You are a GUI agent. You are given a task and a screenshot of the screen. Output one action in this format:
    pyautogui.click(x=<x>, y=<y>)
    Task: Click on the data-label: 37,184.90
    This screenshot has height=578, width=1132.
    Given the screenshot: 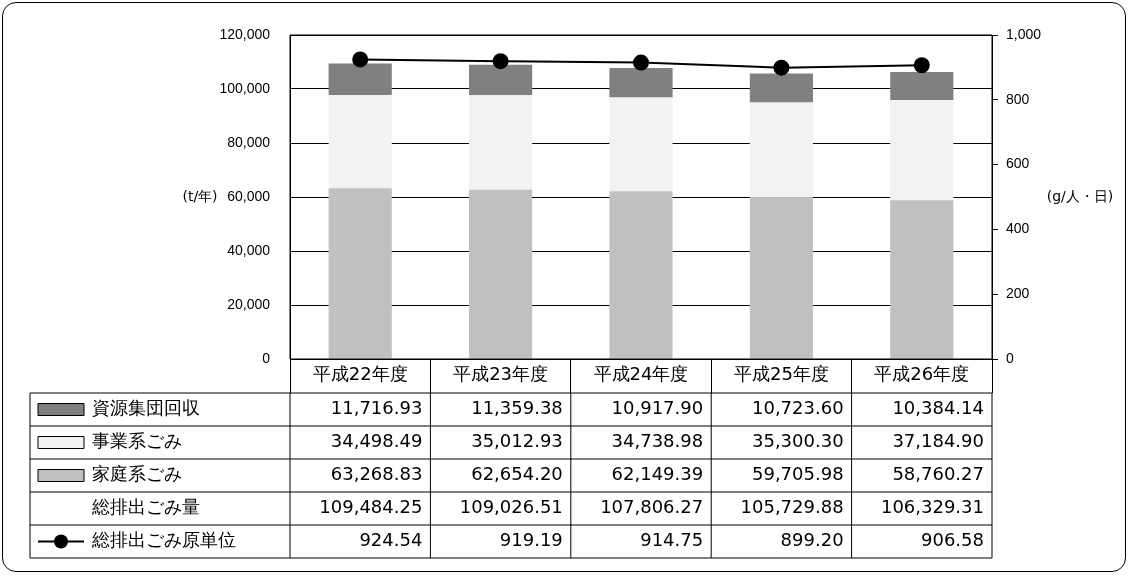 What is the action you would take?
    pyautogui.click(x=938, y=441)
    